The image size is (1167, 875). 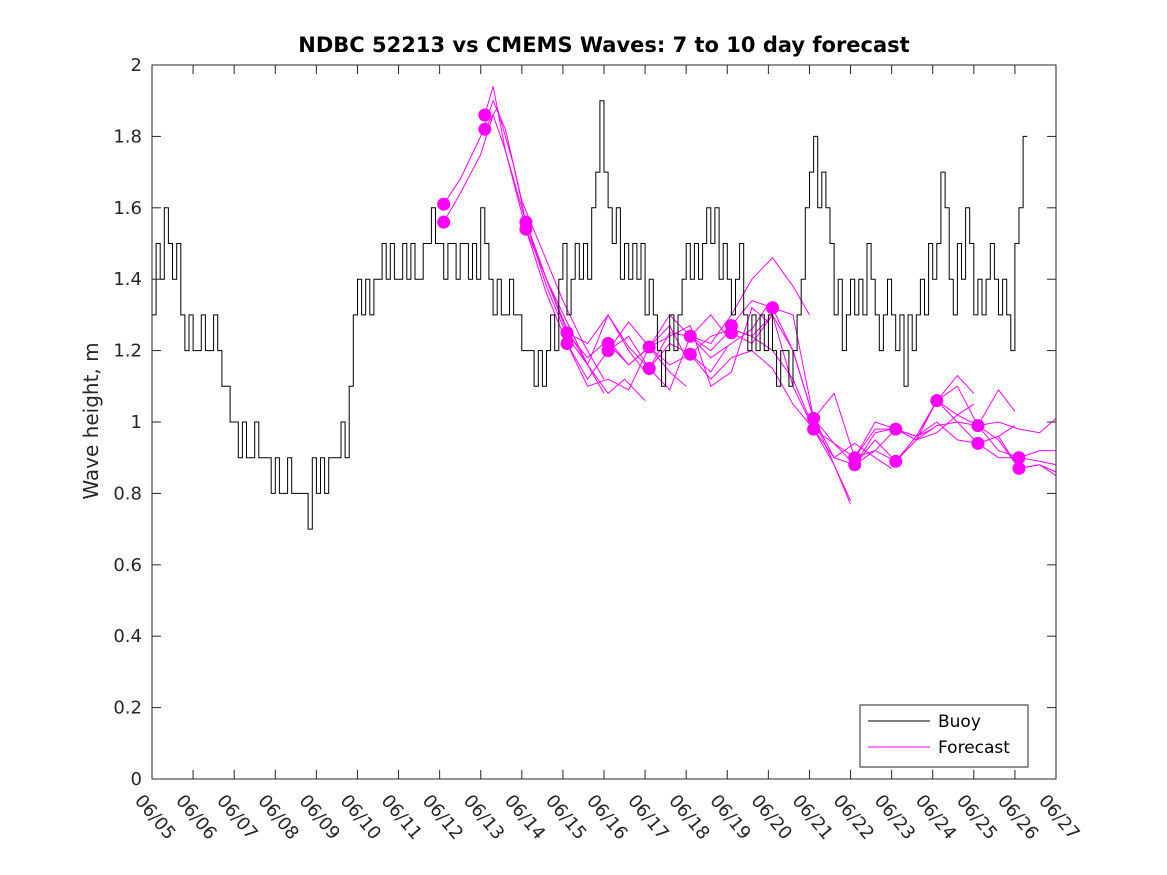 What do you see at coordinates (236, 817) in the screenshot?
I see `x-tick-label: 06/07` at bounding box center [236, 817].